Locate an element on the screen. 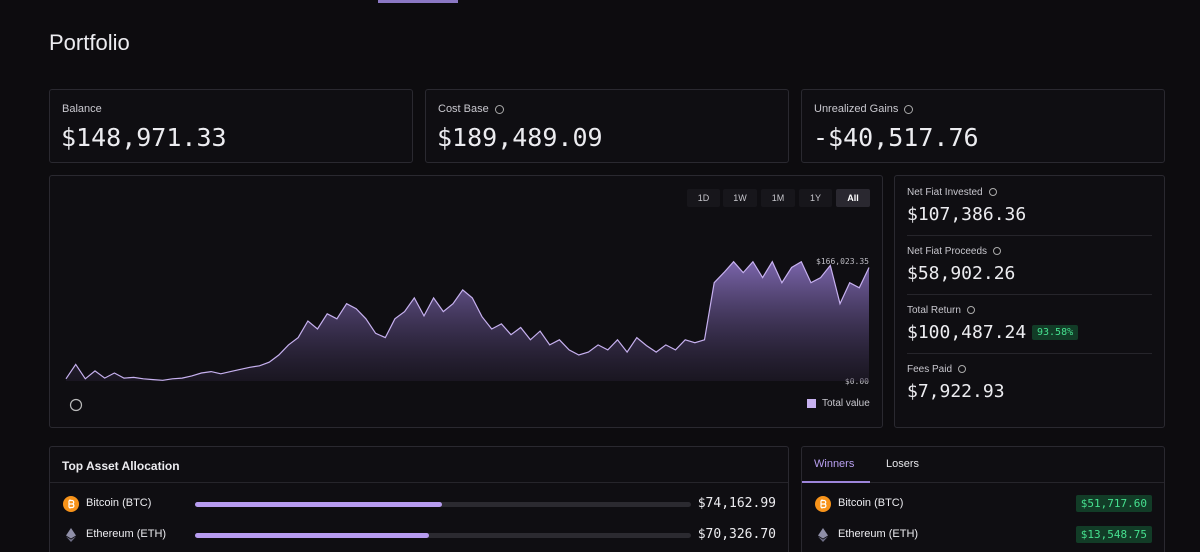 The image size is (1200, 552). label-text: Unrealized Gains is located at coordinates (856, 109).